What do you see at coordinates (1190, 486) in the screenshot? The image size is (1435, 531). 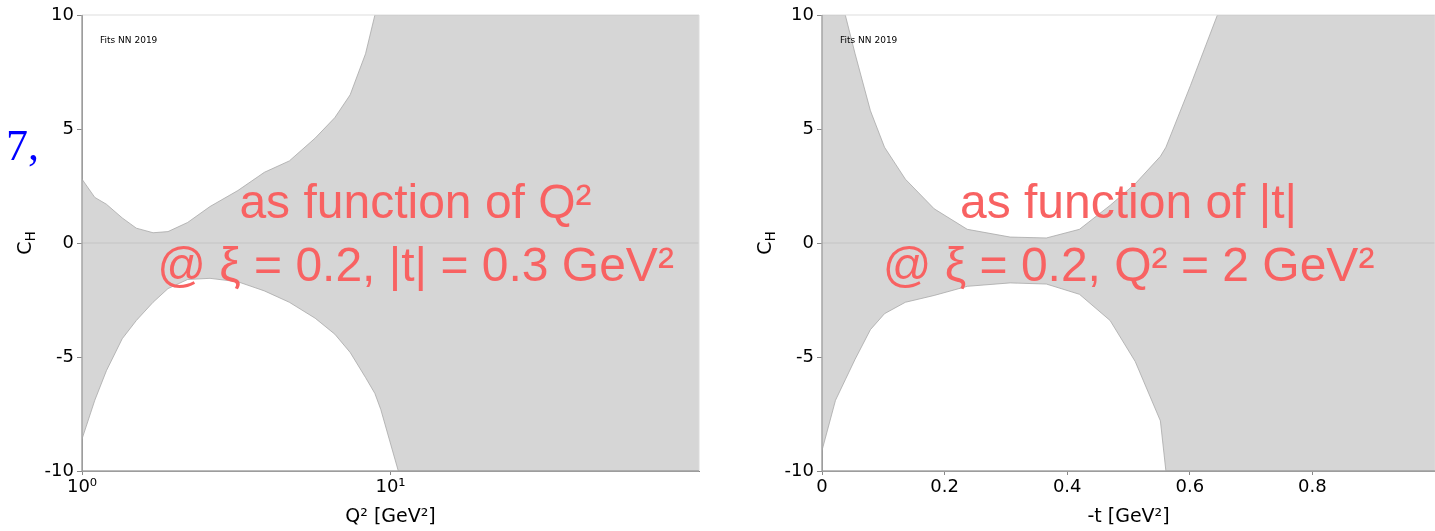 I see `x-tick-label: 0.6` at bounding box center [1190, 486].